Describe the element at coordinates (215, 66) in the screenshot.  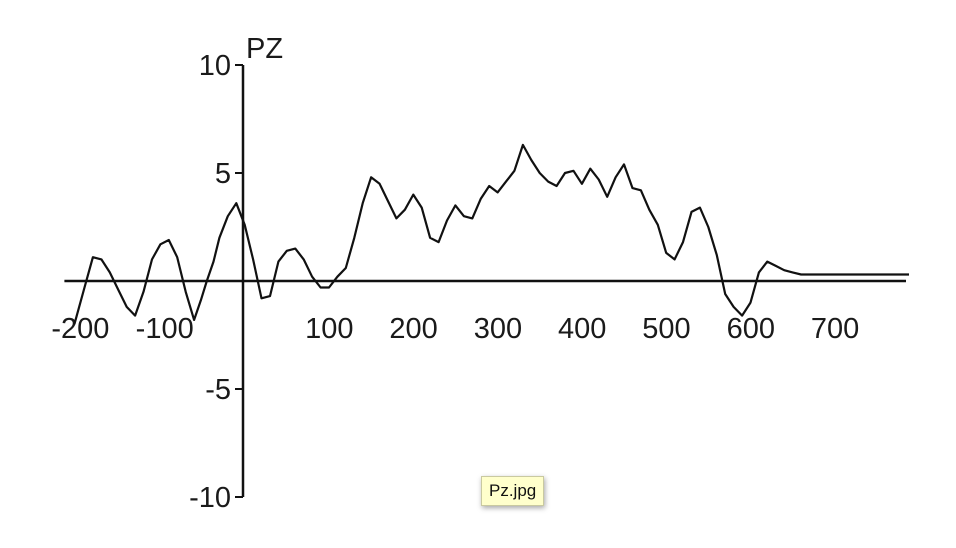
I see `y-tick-label: 10` at that location.